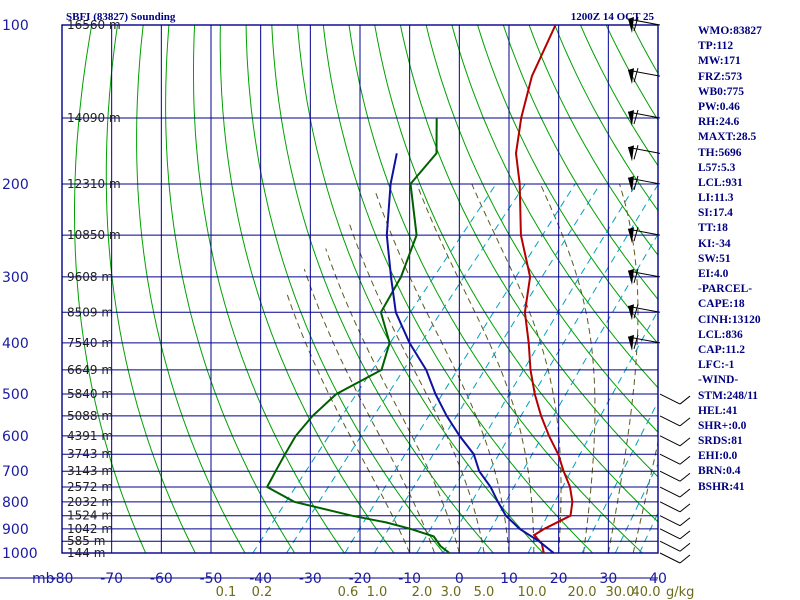  What do you see at coordinates (716, 46) in the screenshot?
I see `index-item: TP:112` at bounding box center [716, 46].